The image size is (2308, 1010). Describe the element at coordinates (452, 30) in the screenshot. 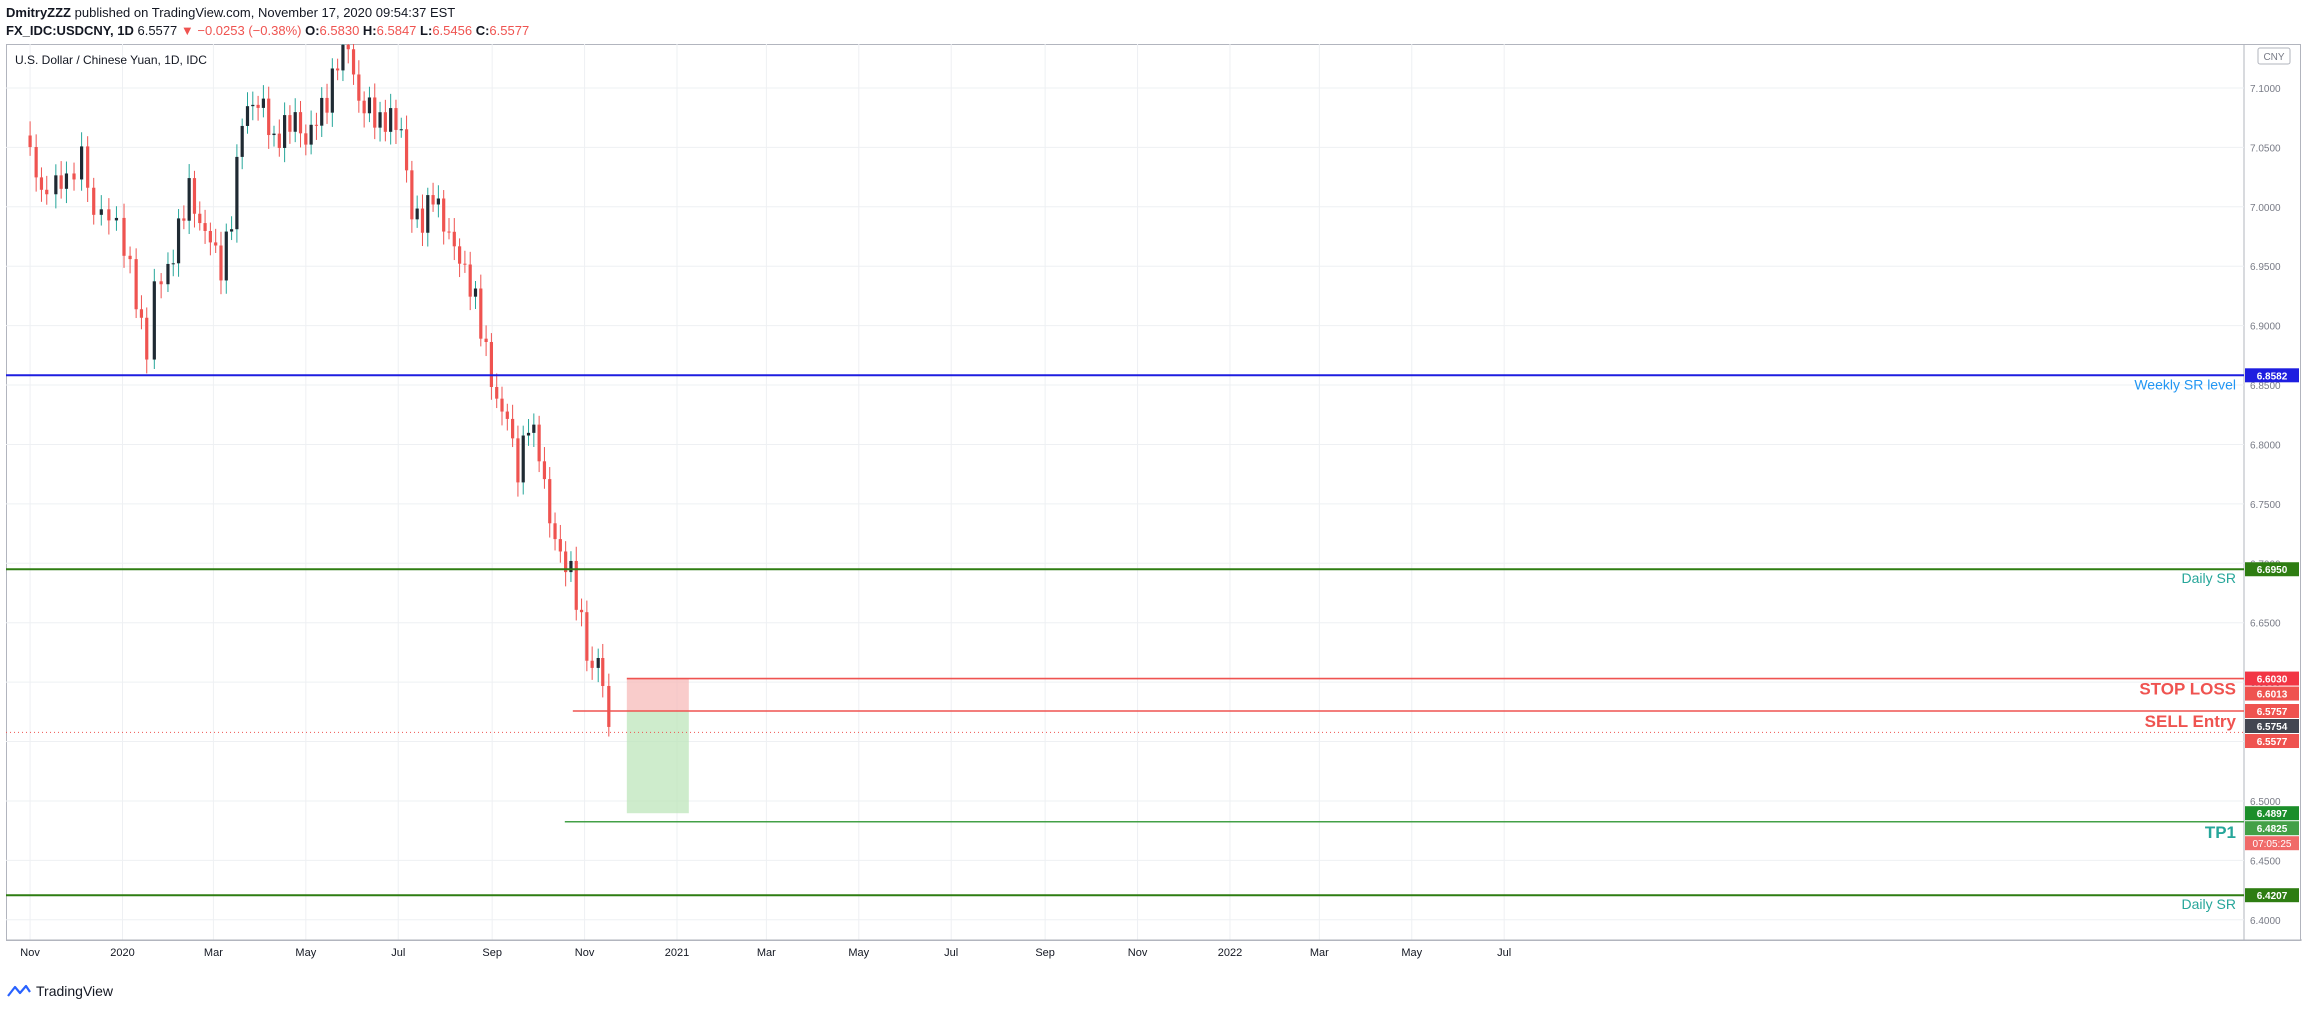

I see `low-value: 6.5456` at that location.